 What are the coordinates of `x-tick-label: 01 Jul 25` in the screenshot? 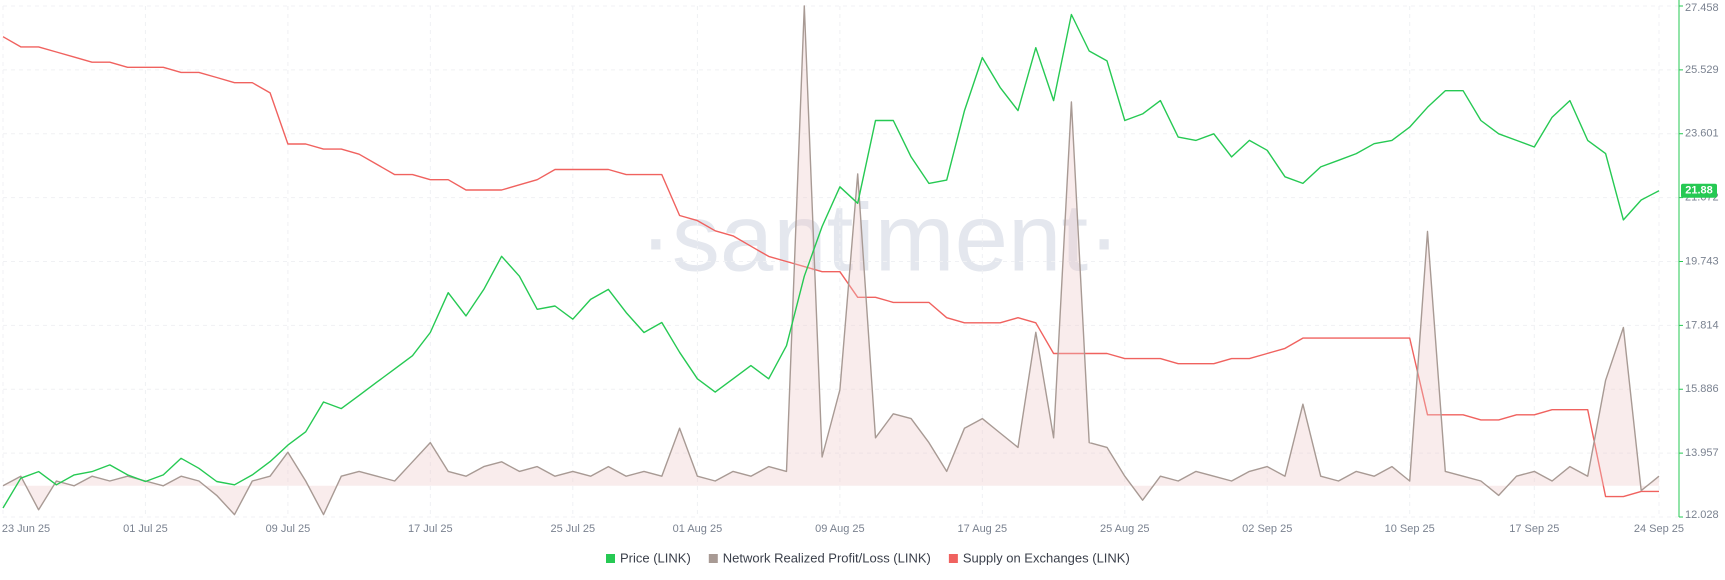 It's located at (145, 529).